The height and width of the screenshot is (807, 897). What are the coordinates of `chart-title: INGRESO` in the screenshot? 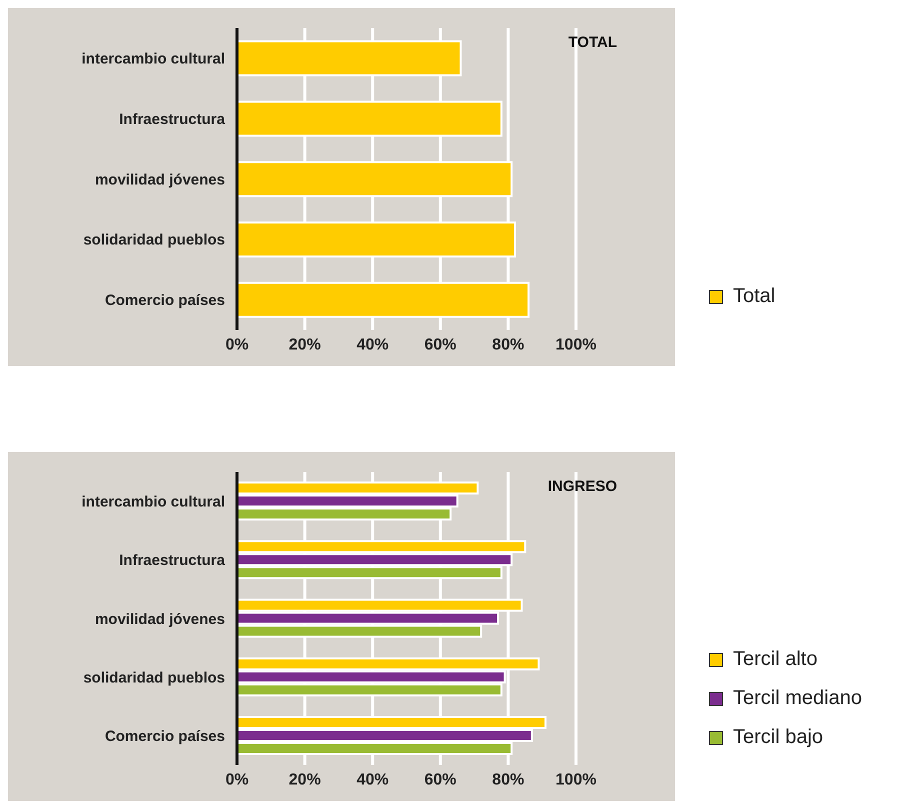 It's located at (582, 486).